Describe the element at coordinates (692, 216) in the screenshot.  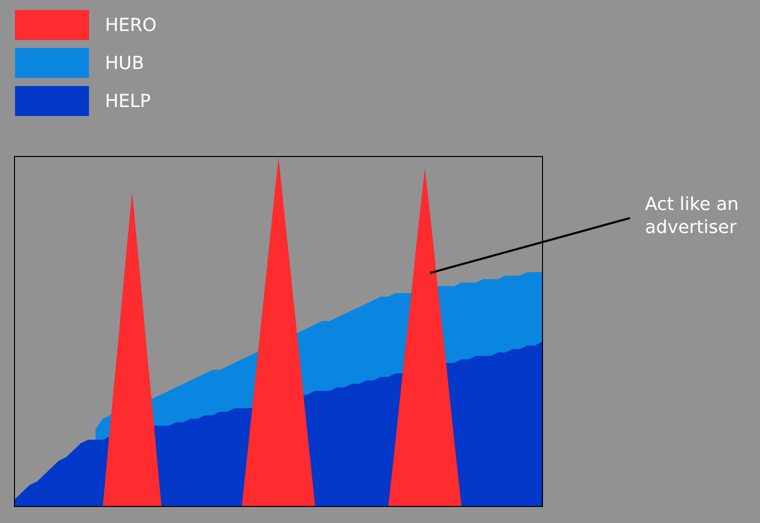
I see `text: Act like an advertiser` at that location.